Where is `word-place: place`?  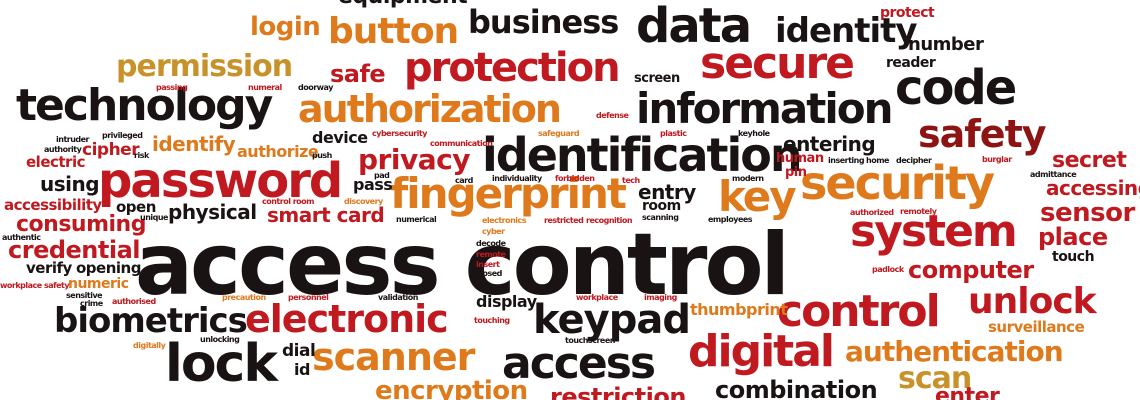 word-place: place is located at coordinates (1073, 237).